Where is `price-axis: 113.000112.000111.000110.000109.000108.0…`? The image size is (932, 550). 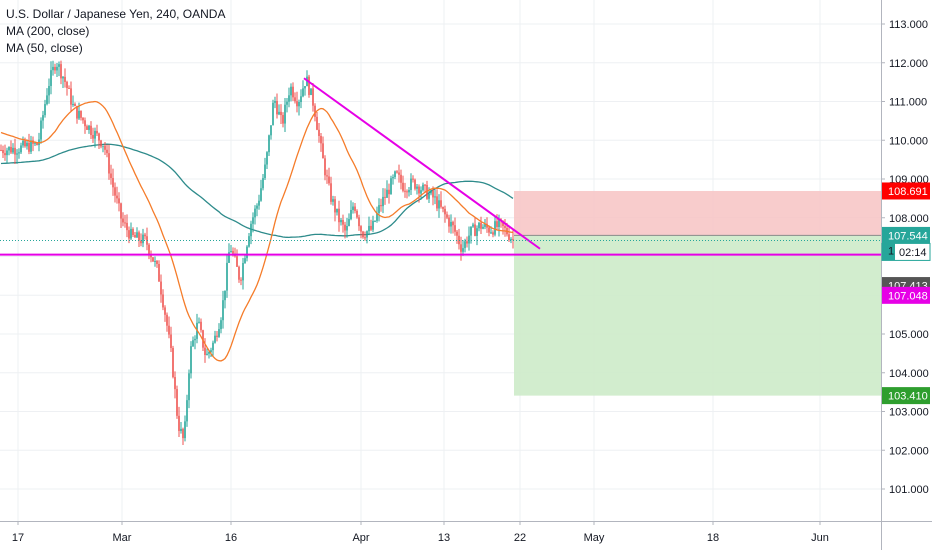 price-axis: 113.000112.000111.000110.000109.000108.0… is located at coordinates (906, 275).